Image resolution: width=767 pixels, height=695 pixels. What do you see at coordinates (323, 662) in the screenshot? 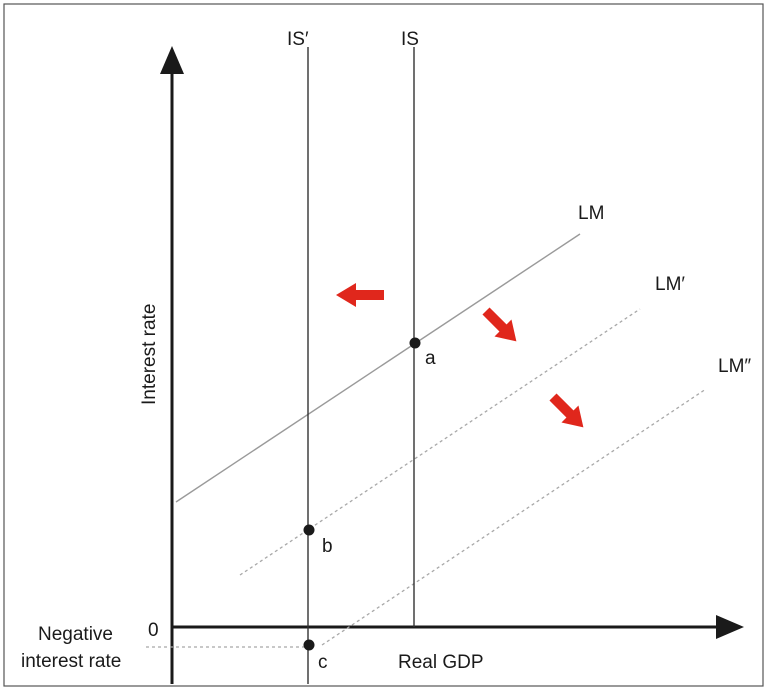
I see `point-c-label: c` at bounding box center [323, 662].